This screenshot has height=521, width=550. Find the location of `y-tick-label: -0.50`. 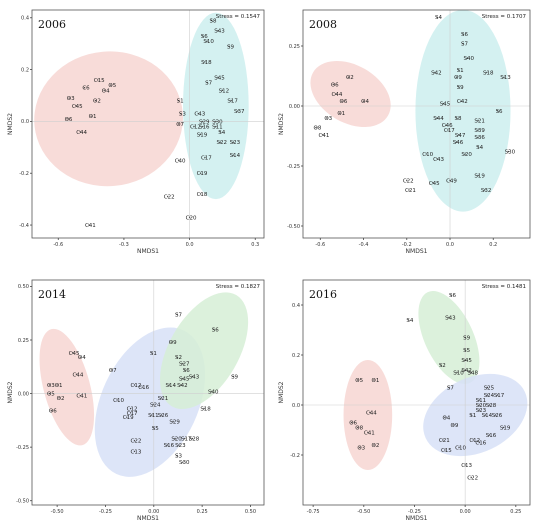

y-tick-label: -0.50 is located at coordinates (22, 502).